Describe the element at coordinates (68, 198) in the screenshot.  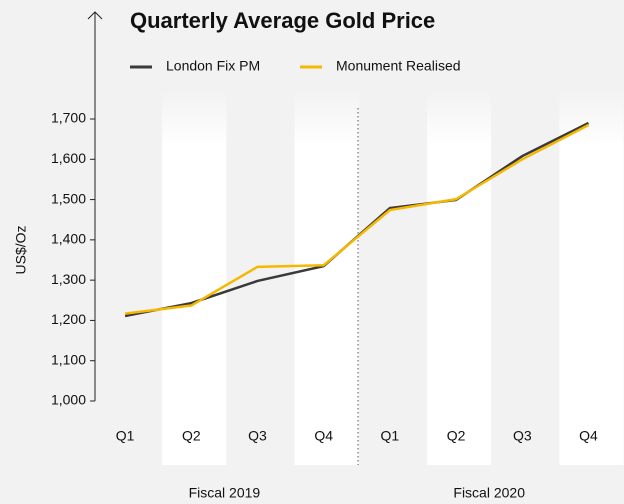
I see `y-tick-label: 1,500` at that location.